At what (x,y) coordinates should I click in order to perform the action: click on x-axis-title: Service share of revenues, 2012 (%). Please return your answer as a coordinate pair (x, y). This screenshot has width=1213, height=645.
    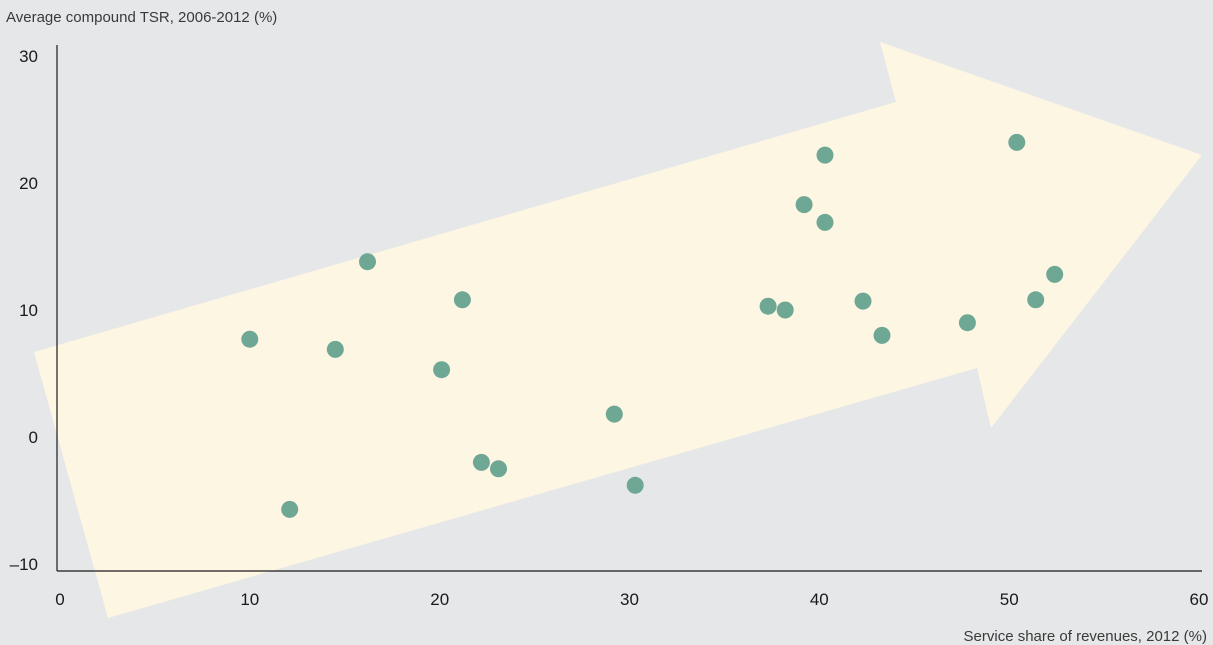
    Looking at the image, I should click on (1085, 636).